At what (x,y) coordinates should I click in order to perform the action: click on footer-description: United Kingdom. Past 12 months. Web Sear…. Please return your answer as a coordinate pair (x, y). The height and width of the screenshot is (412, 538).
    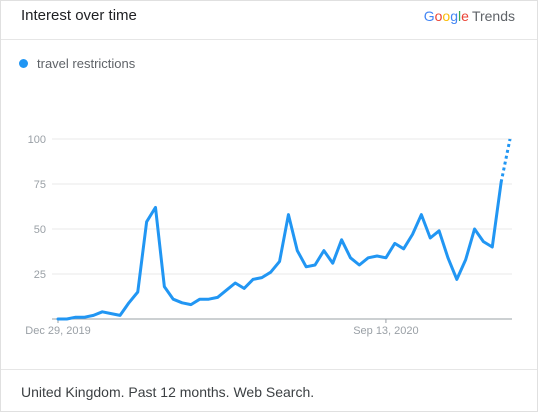
    Looking at the image, I should click on (168, 392).